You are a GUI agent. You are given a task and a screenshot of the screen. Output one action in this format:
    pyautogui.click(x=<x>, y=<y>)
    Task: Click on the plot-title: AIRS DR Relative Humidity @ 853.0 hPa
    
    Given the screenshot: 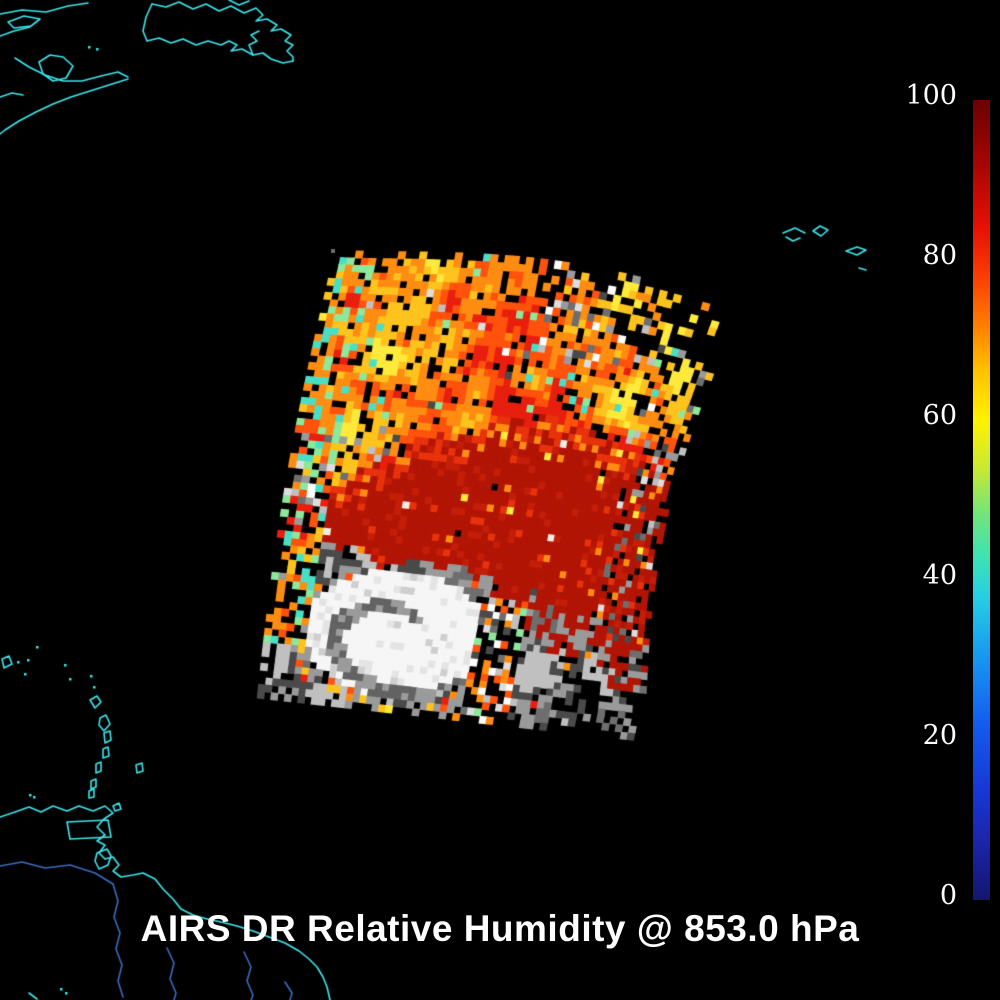 What is the action you would take?
    pyautogui.click(x=500, y=928)
    